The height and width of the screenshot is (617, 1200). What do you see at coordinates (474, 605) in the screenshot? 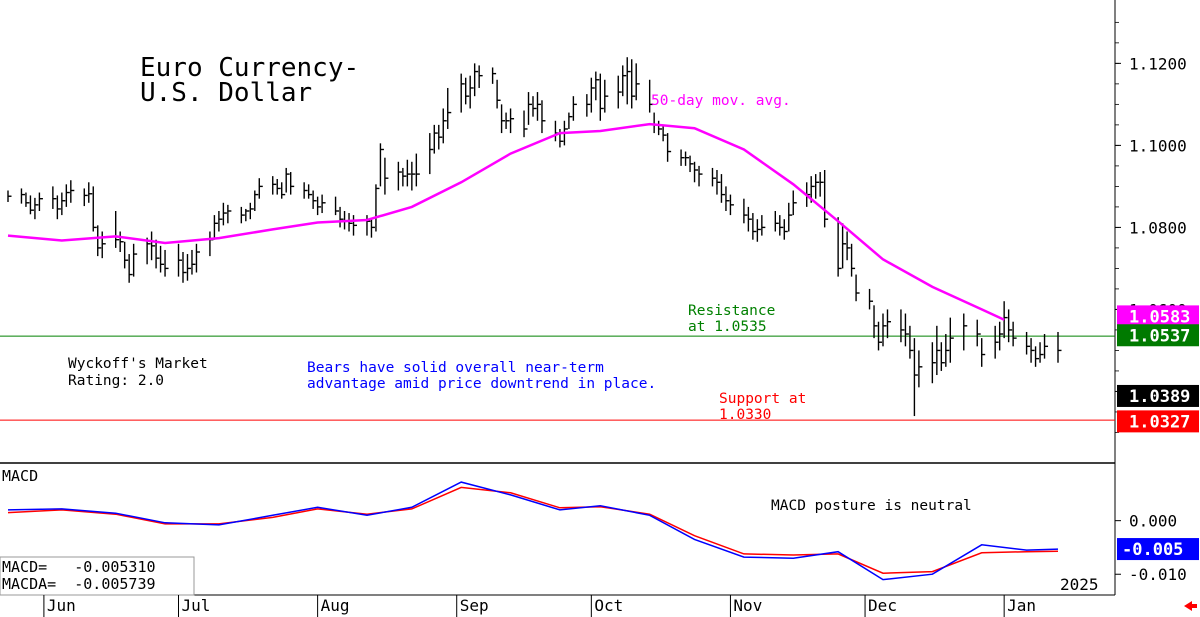
I see `month-label: Sep` at bounding box center [474, 605].